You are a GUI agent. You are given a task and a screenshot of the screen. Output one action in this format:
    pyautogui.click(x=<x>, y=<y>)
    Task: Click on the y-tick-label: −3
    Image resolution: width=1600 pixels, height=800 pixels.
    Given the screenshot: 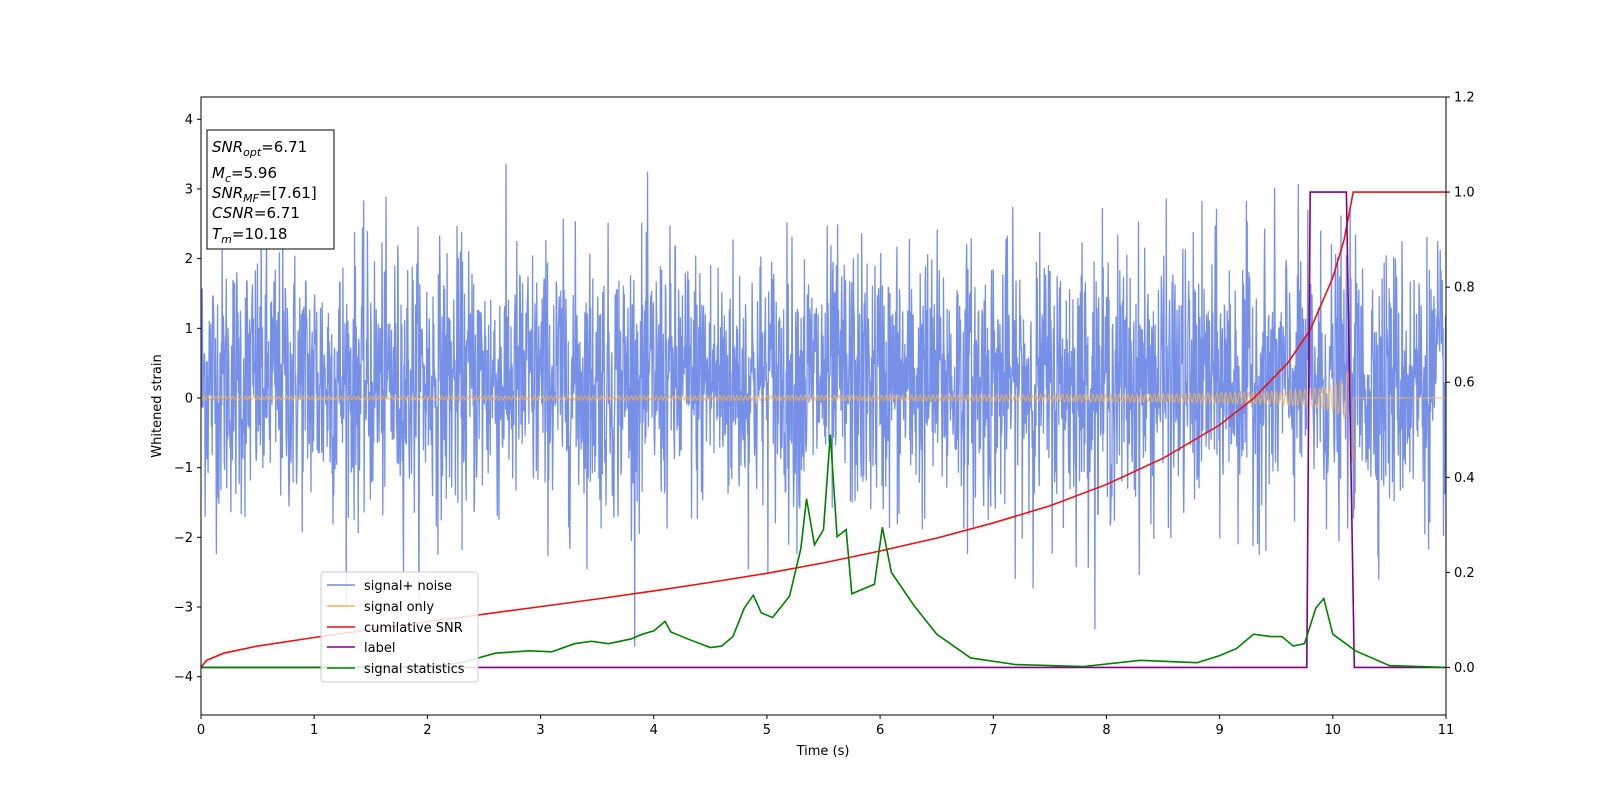 What is the action you would take?
    pyautogui.click(x=183, y=608)
    